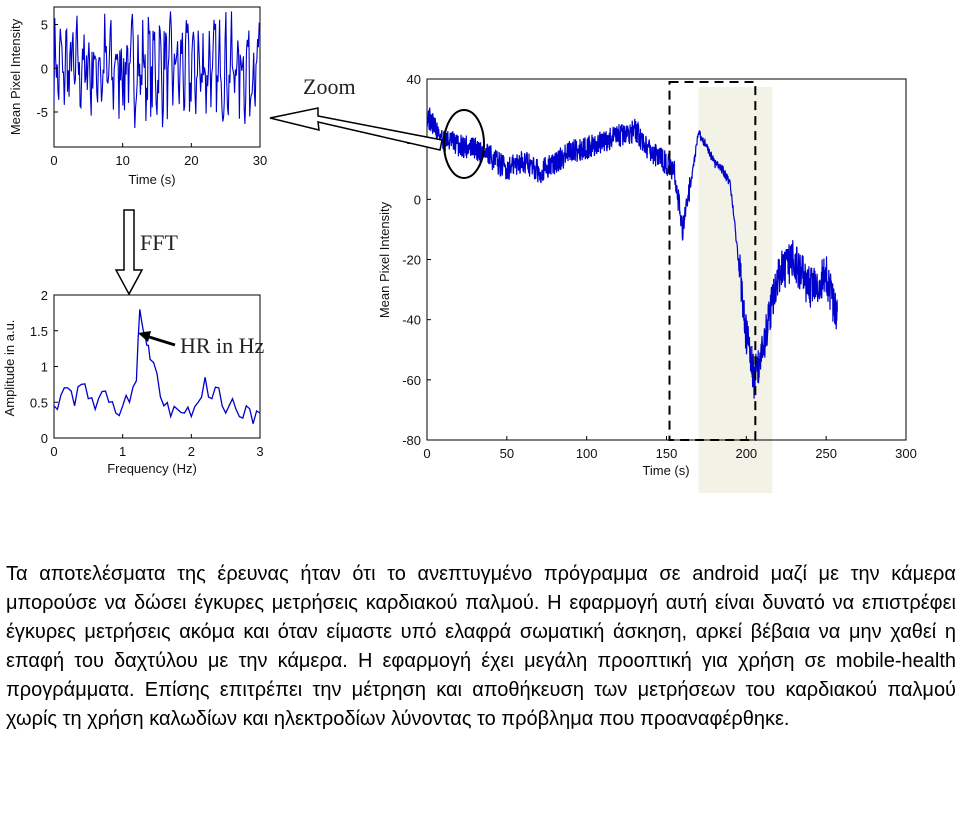 The height and width of the screenshot is (815, 960). What do you see at coordinates (384, 259) in the screenshot?
I see `full-ylabel: Mean Pixel Intensity` at bounding box center [384, 259].